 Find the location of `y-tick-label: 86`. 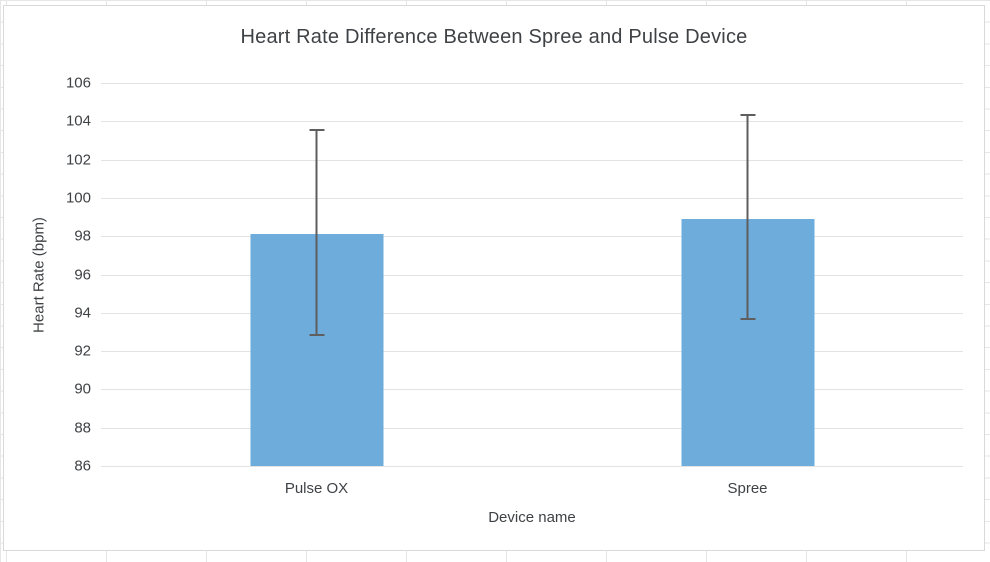

y-tick-label: 86 is located at coordinates (82, 466).